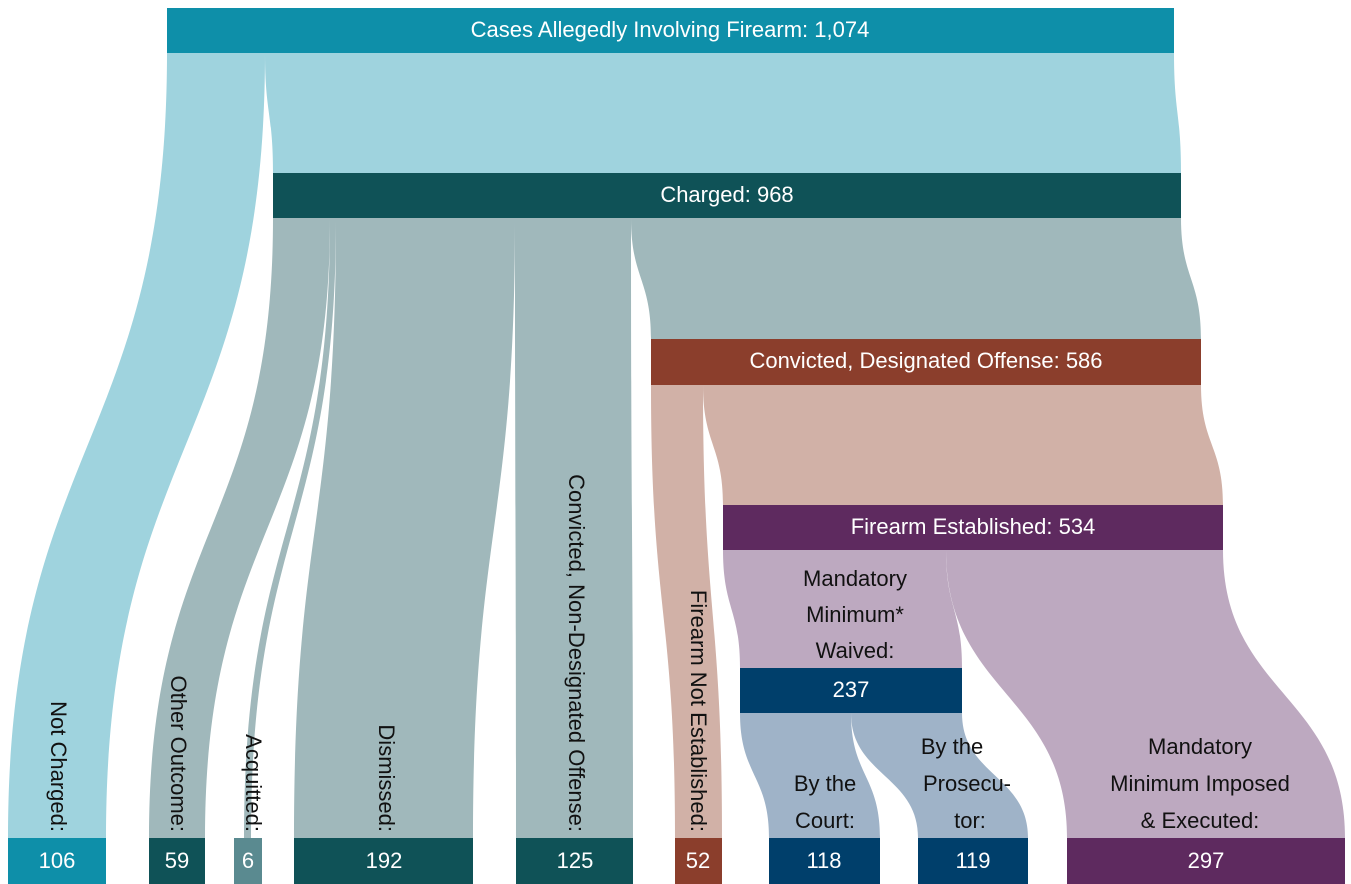 This screenshot has height=884, width=1351. What do you see at coordinates (386, 778) in the screenshot?
I see `node-label: Dismissed:` at bounding box center [386, 778].